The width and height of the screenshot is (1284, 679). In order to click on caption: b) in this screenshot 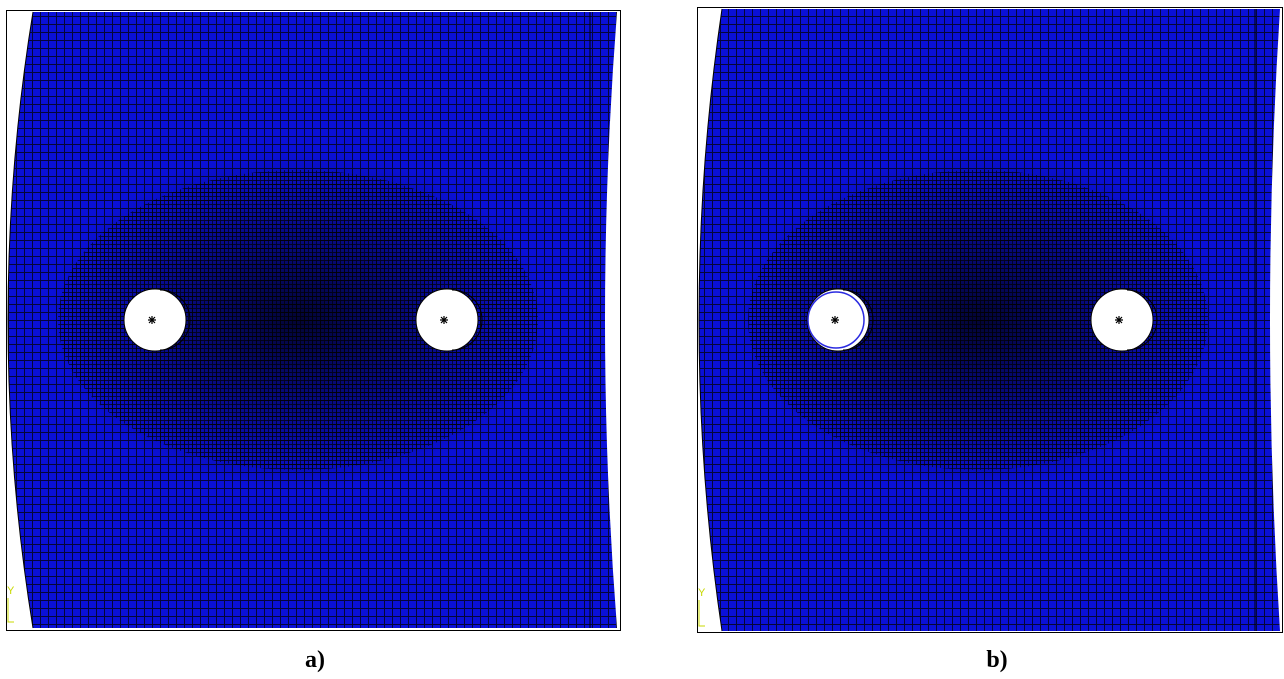, I will do `click(996, 660)`.